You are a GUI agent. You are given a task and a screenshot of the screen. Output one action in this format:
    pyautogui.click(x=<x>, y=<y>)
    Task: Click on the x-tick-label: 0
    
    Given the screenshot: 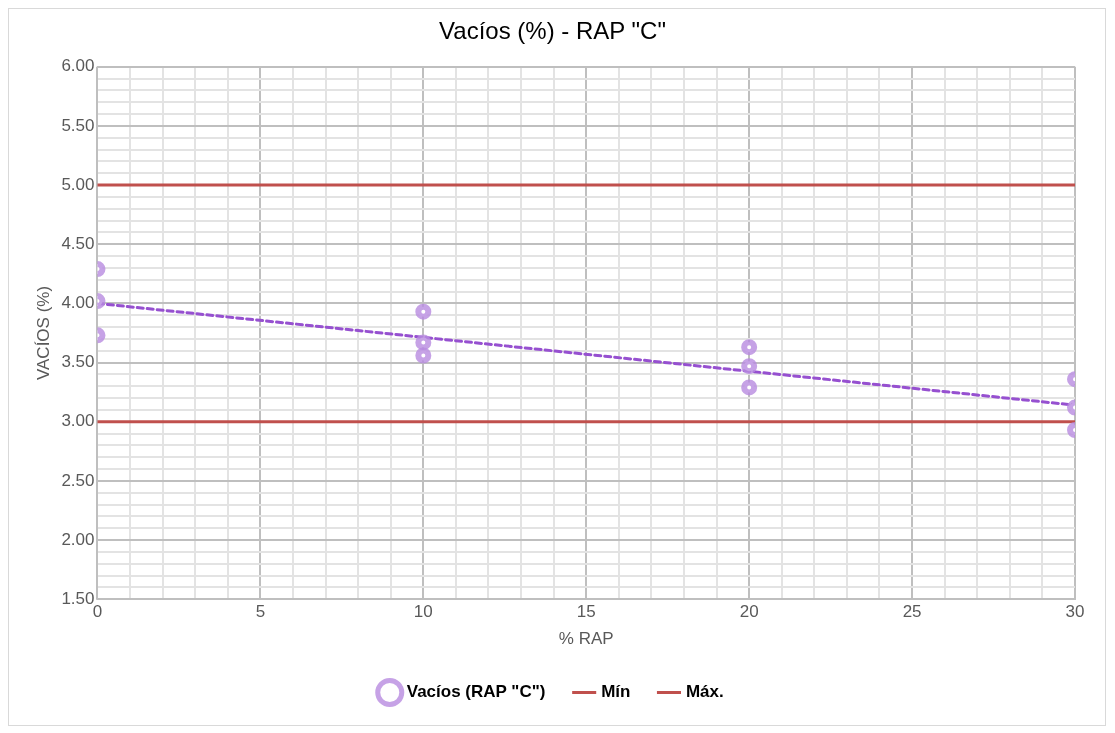 What is the action you would take?
    pyautogui.click(x=97, y=612)
    